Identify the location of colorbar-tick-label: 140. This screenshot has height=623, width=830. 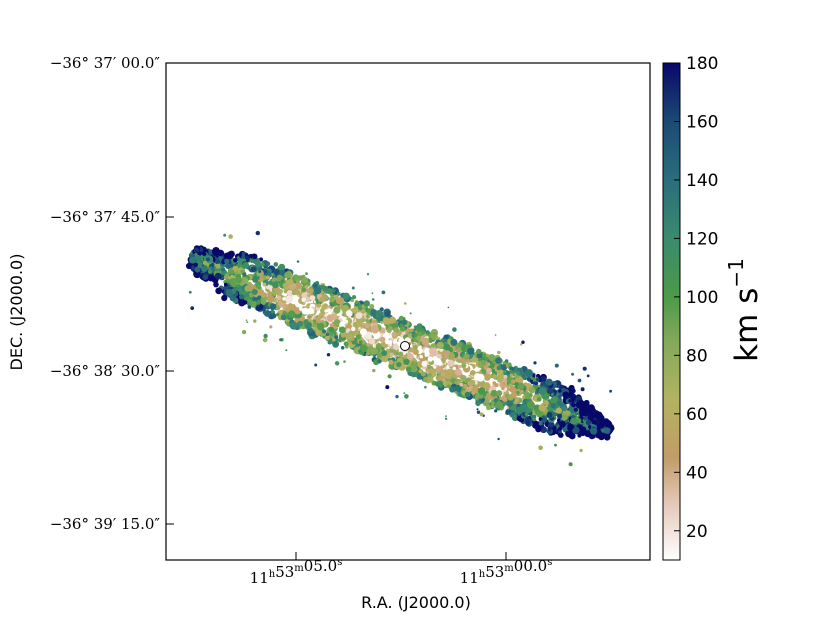
(702, 181).